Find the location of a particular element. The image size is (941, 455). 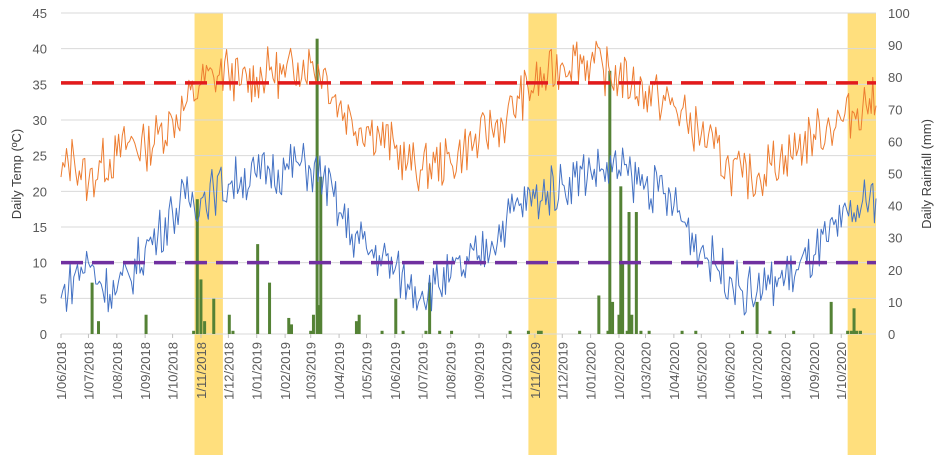

y-tick-label: 40 is located at coordinates (40, 49).